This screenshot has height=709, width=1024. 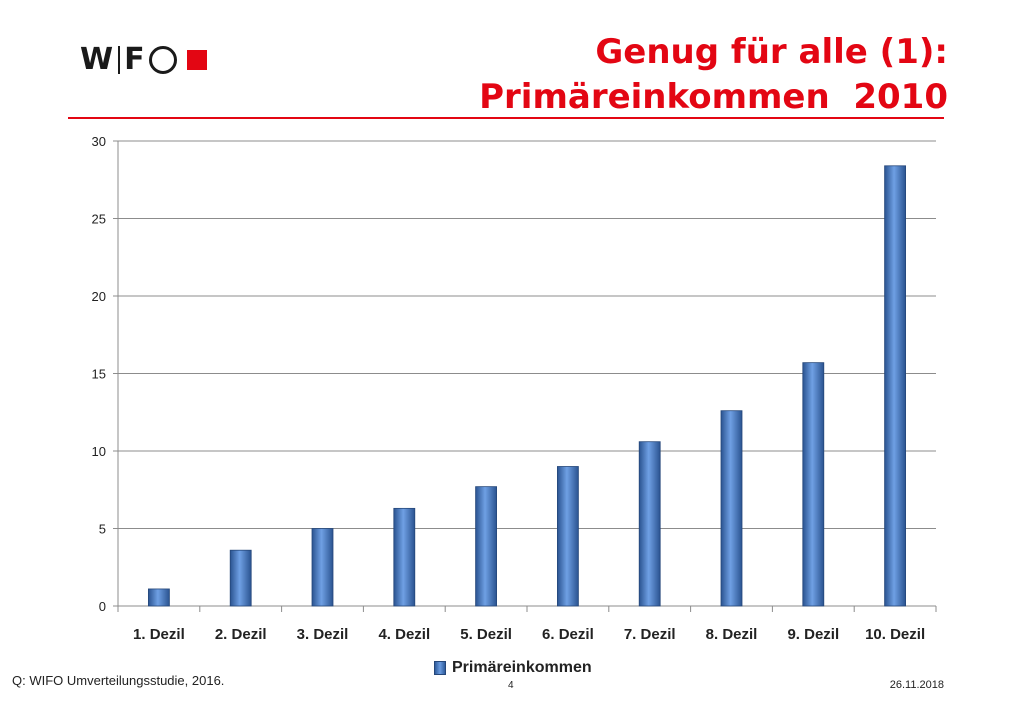 What do you see at coordinates (196, 59) in the screenshot?
I see `logo-square-icon` at bounding box center [196, 59].